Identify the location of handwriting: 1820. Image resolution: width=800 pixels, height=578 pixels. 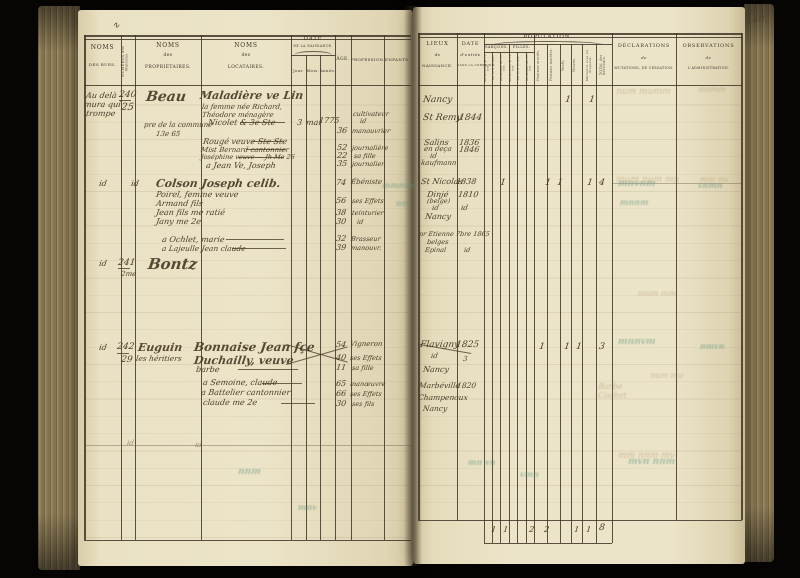
(466, 385).